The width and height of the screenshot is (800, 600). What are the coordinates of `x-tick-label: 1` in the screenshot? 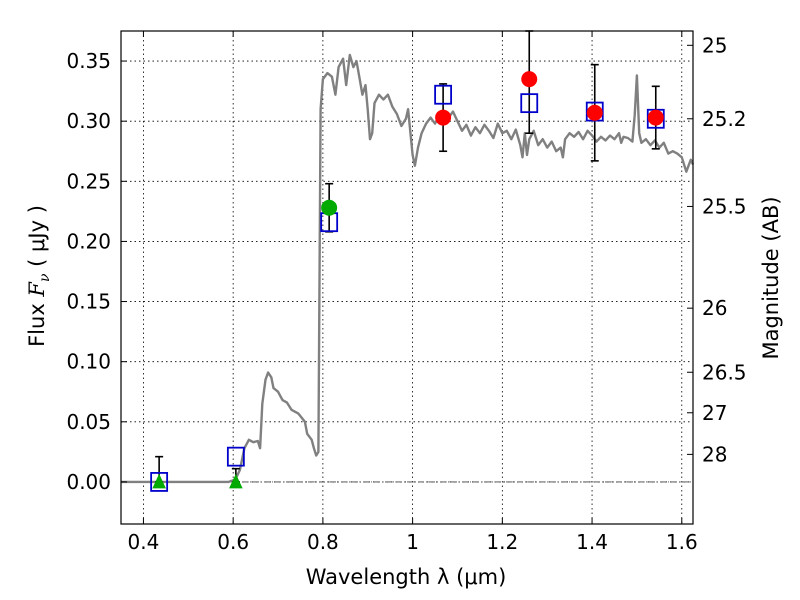 It's located at (412, 542).